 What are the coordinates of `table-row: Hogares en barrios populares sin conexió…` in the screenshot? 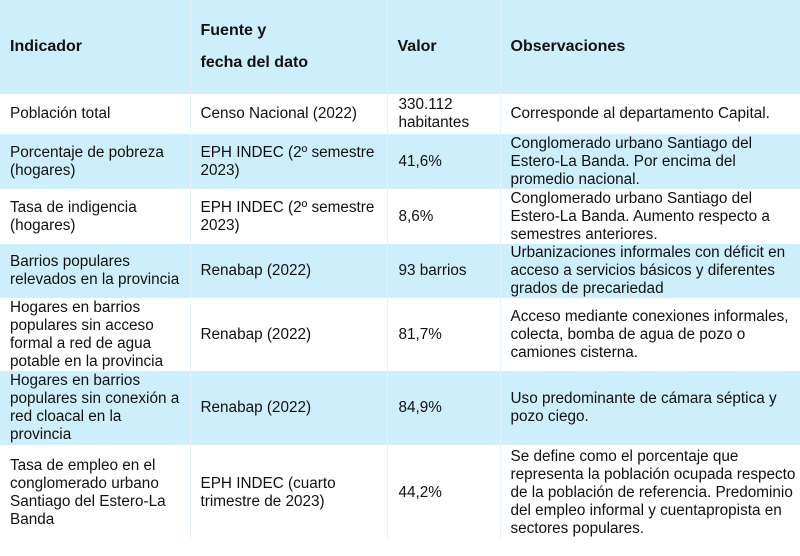 It's located at (400, 408).